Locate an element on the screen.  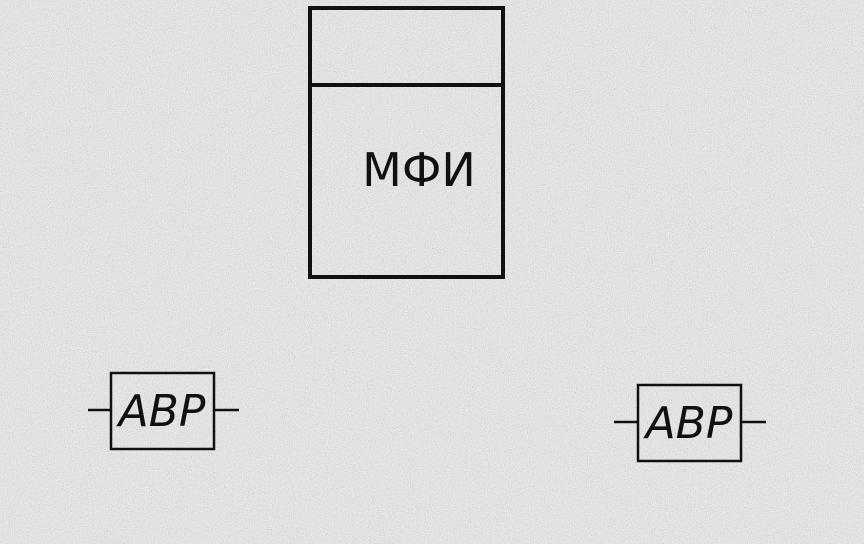
abp-block-right: ABP is located at coordinates (690, 423).